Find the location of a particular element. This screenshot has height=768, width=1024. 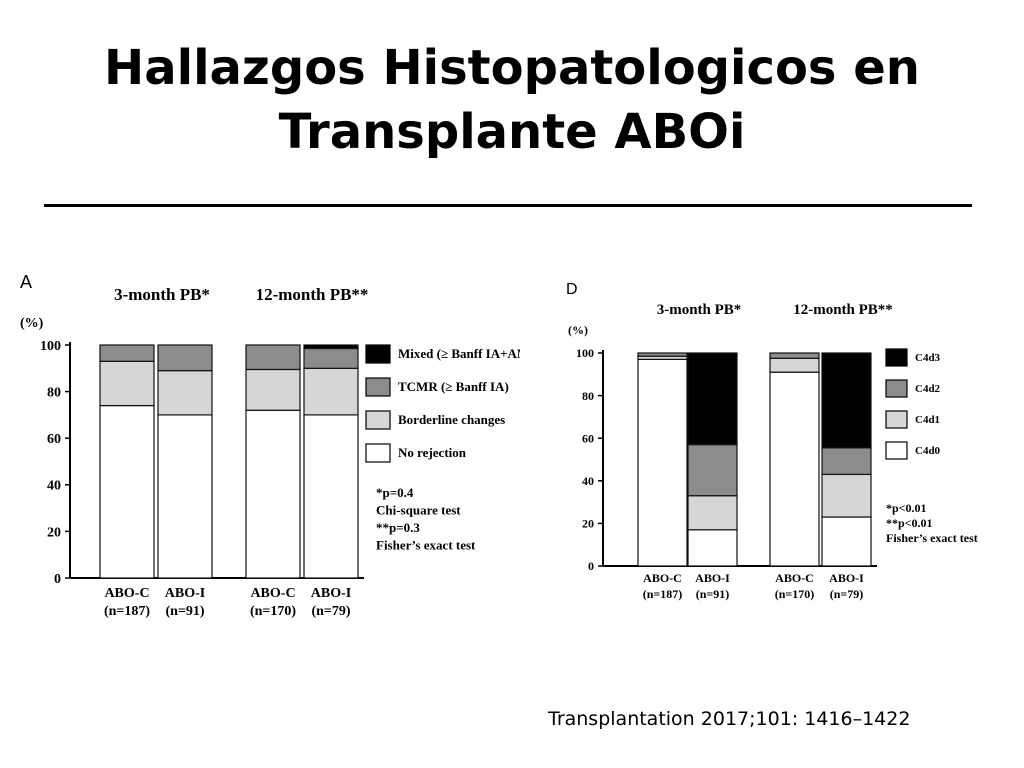

panel-d-annotation: Fisher’s exact test is located at coordinates (932, 538).